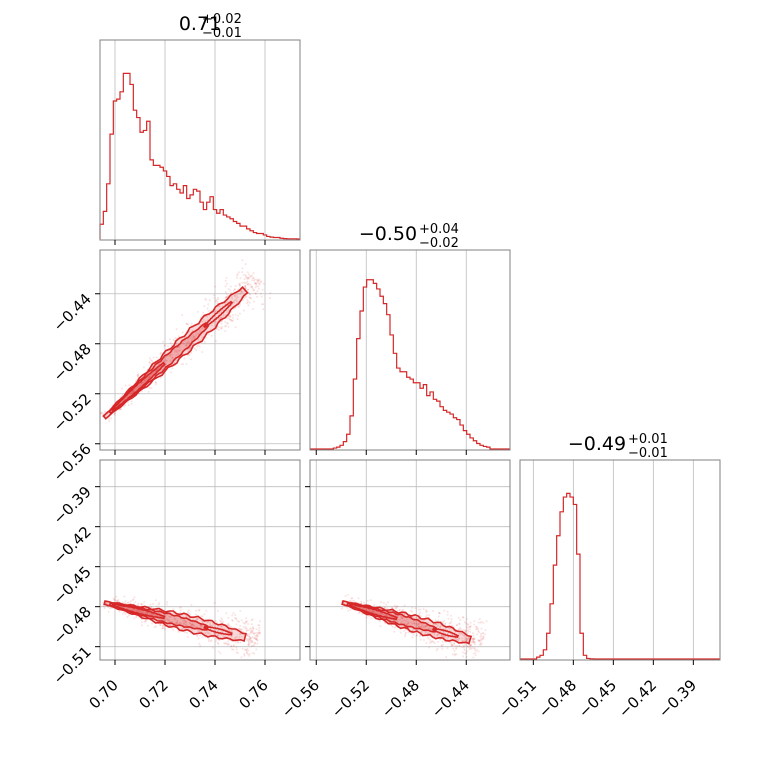 The width and height of the screenshot is (760, 764). I want to click on x-tick-label: 0.70, so click(103, 694).